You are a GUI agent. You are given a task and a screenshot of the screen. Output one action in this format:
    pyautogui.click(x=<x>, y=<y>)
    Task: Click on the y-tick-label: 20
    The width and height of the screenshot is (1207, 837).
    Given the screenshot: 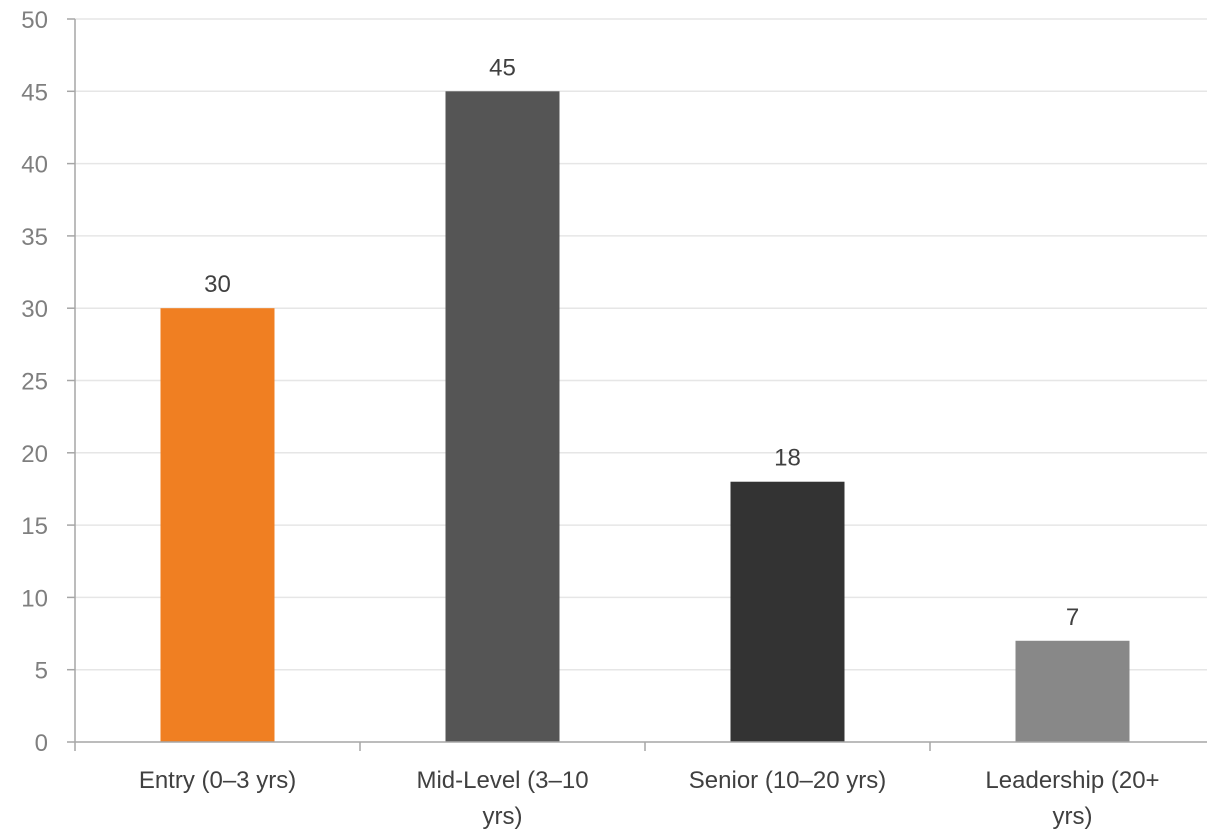 What is the action you would take?
    pyautogui.click(x=34, y=454)
    